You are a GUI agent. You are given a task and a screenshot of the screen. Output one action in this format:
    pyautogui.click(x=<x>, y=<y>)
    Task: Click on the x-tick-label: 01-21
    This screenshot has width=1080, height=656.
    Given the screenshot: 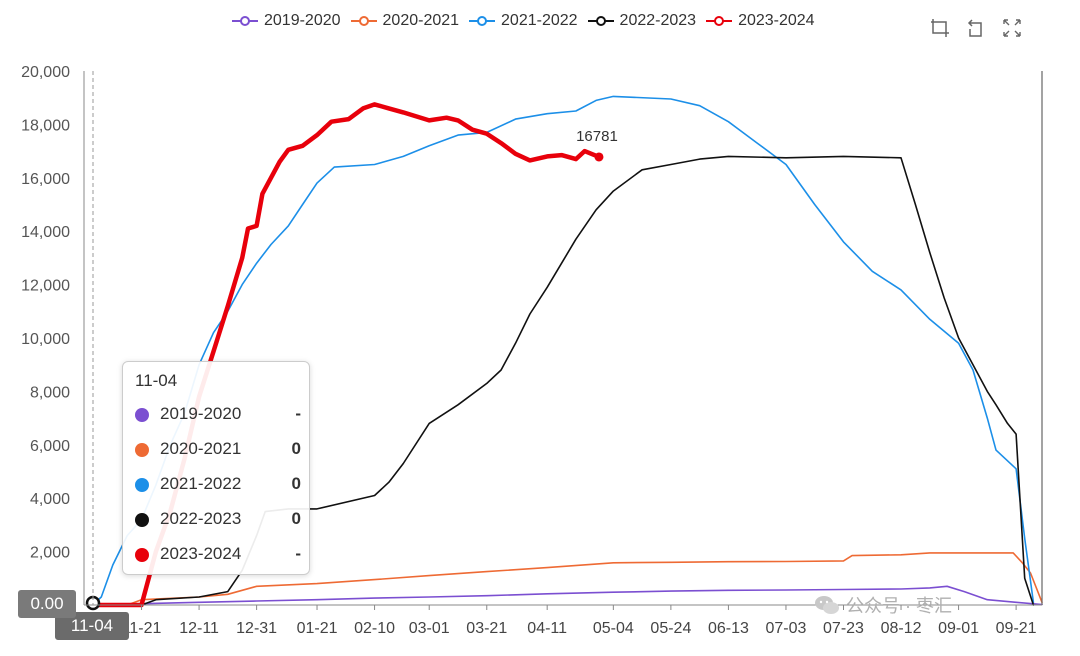 What is the action you would take?
    pyautogui.click(x=317, y=628)
    